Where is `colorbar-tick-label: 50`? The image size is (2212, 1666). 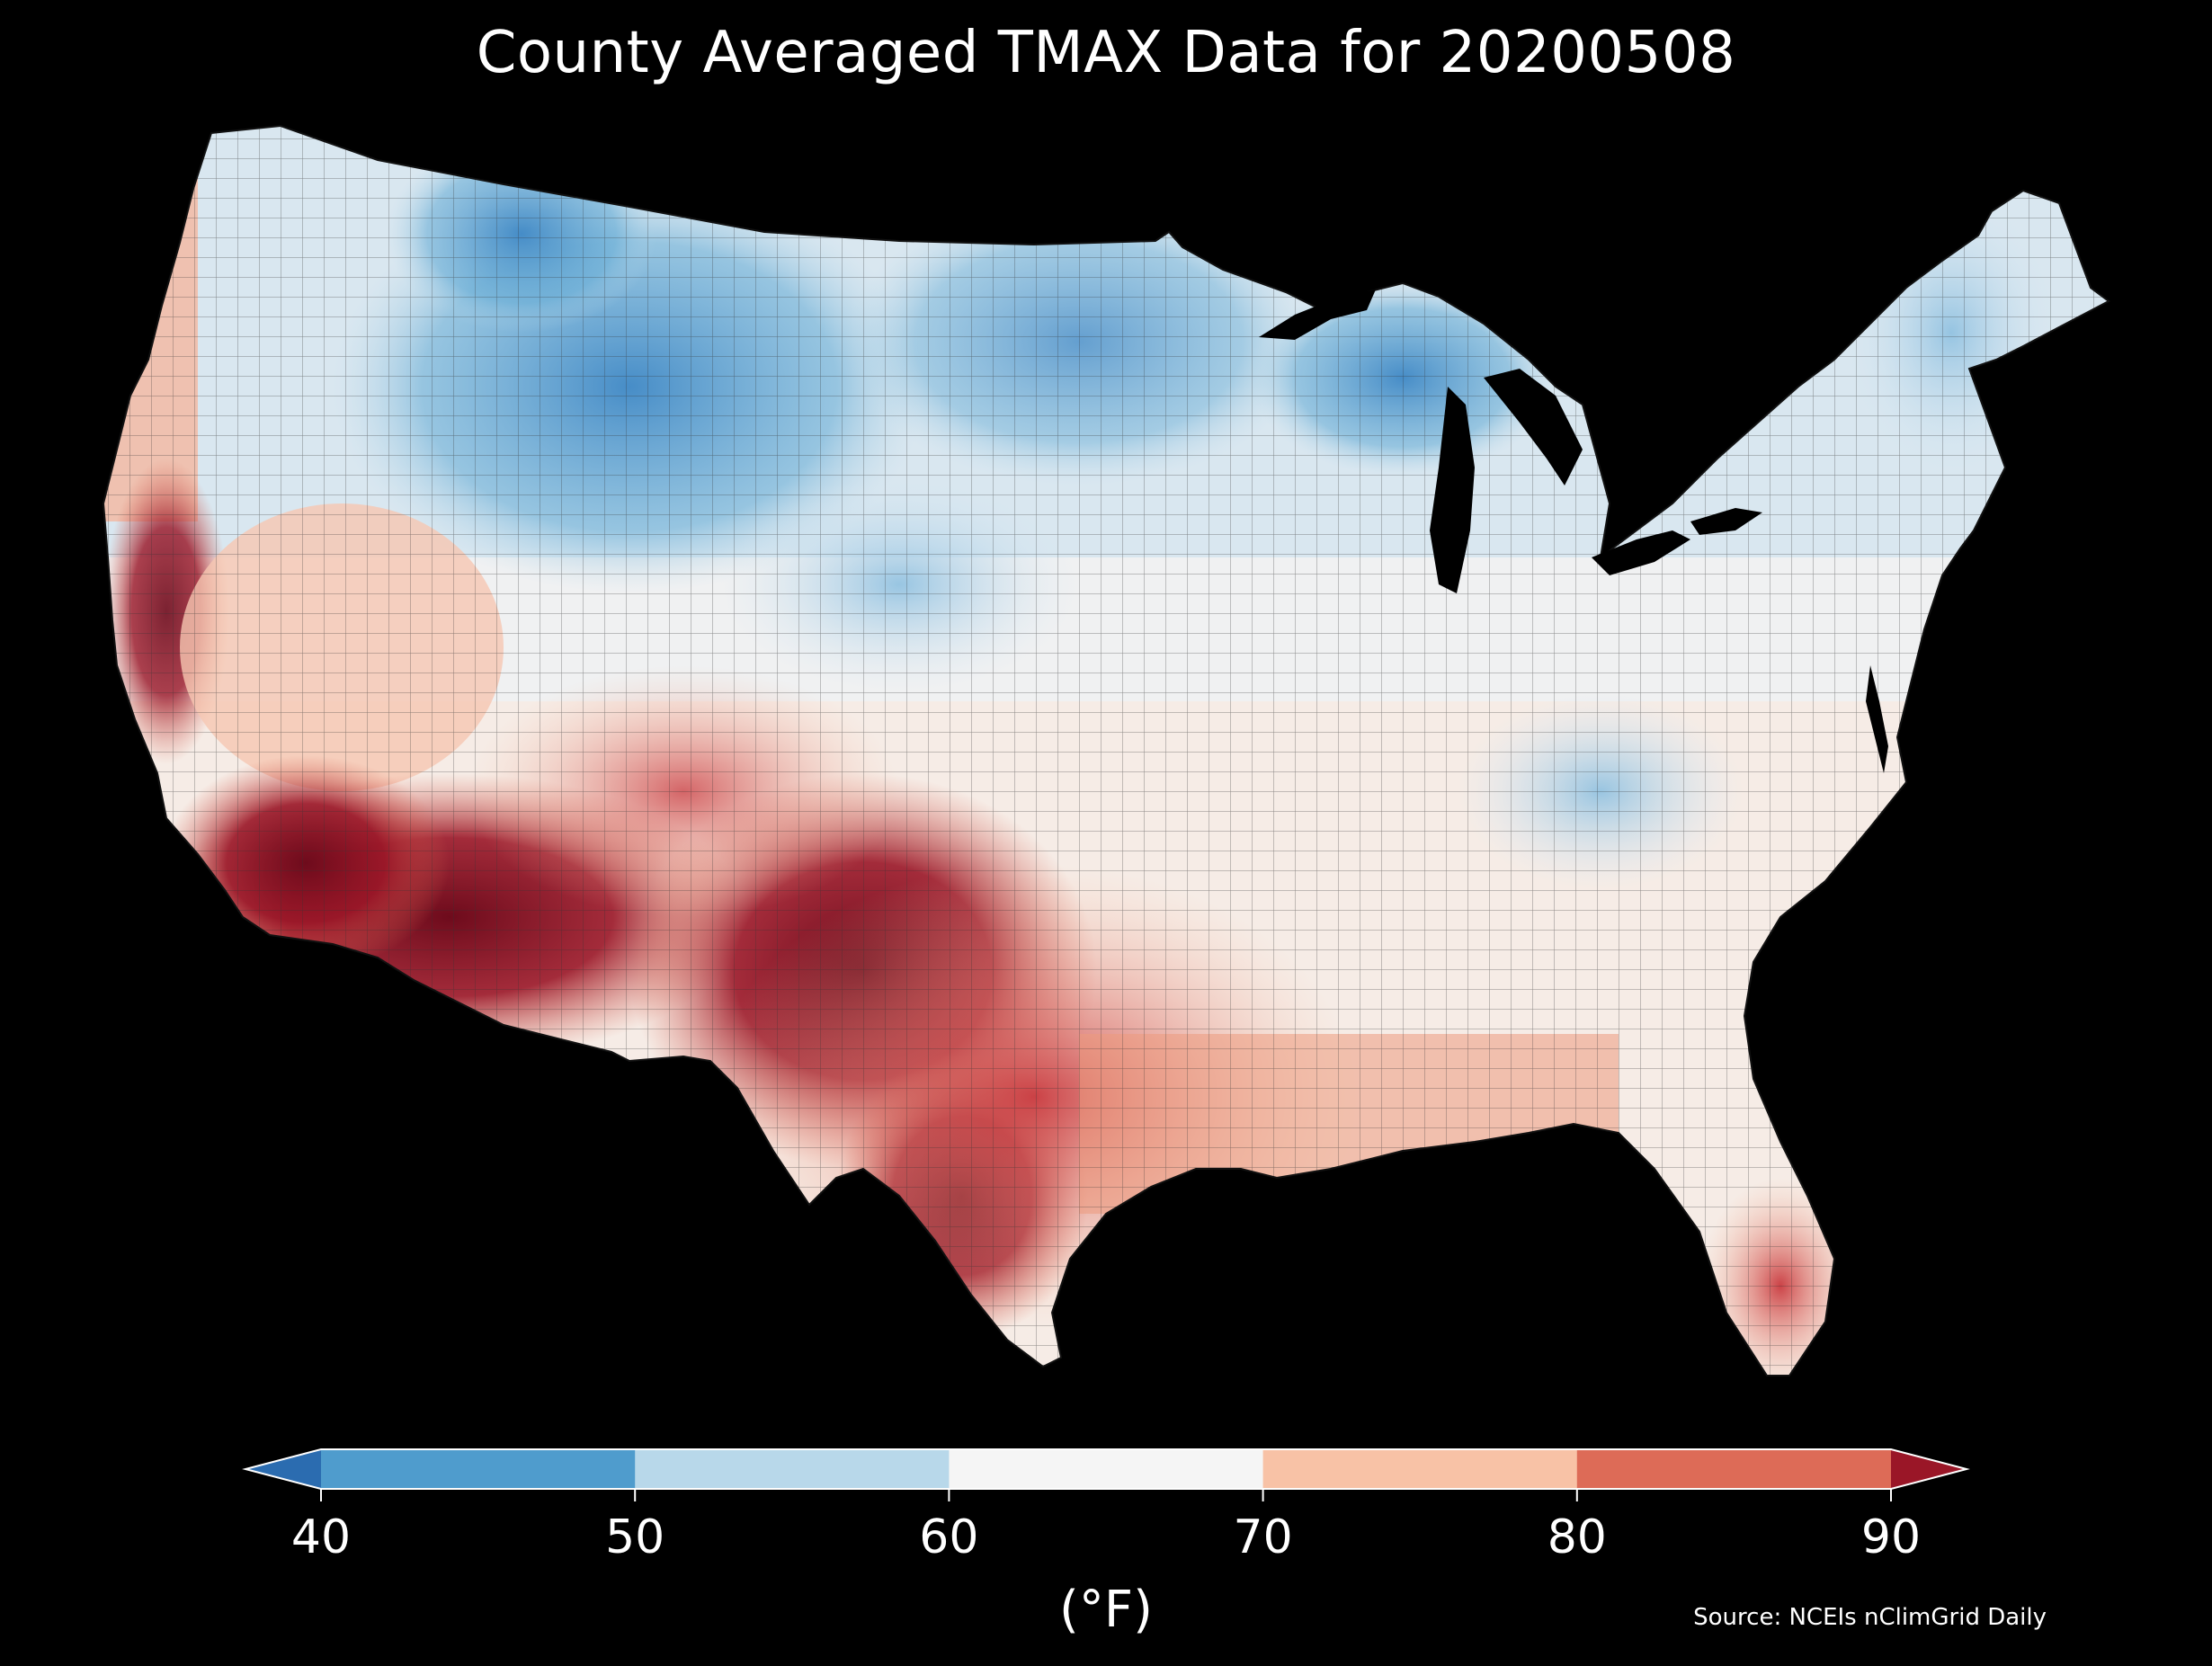 colorbar-tick-label: 50 is located at coordinates (635, 1537).